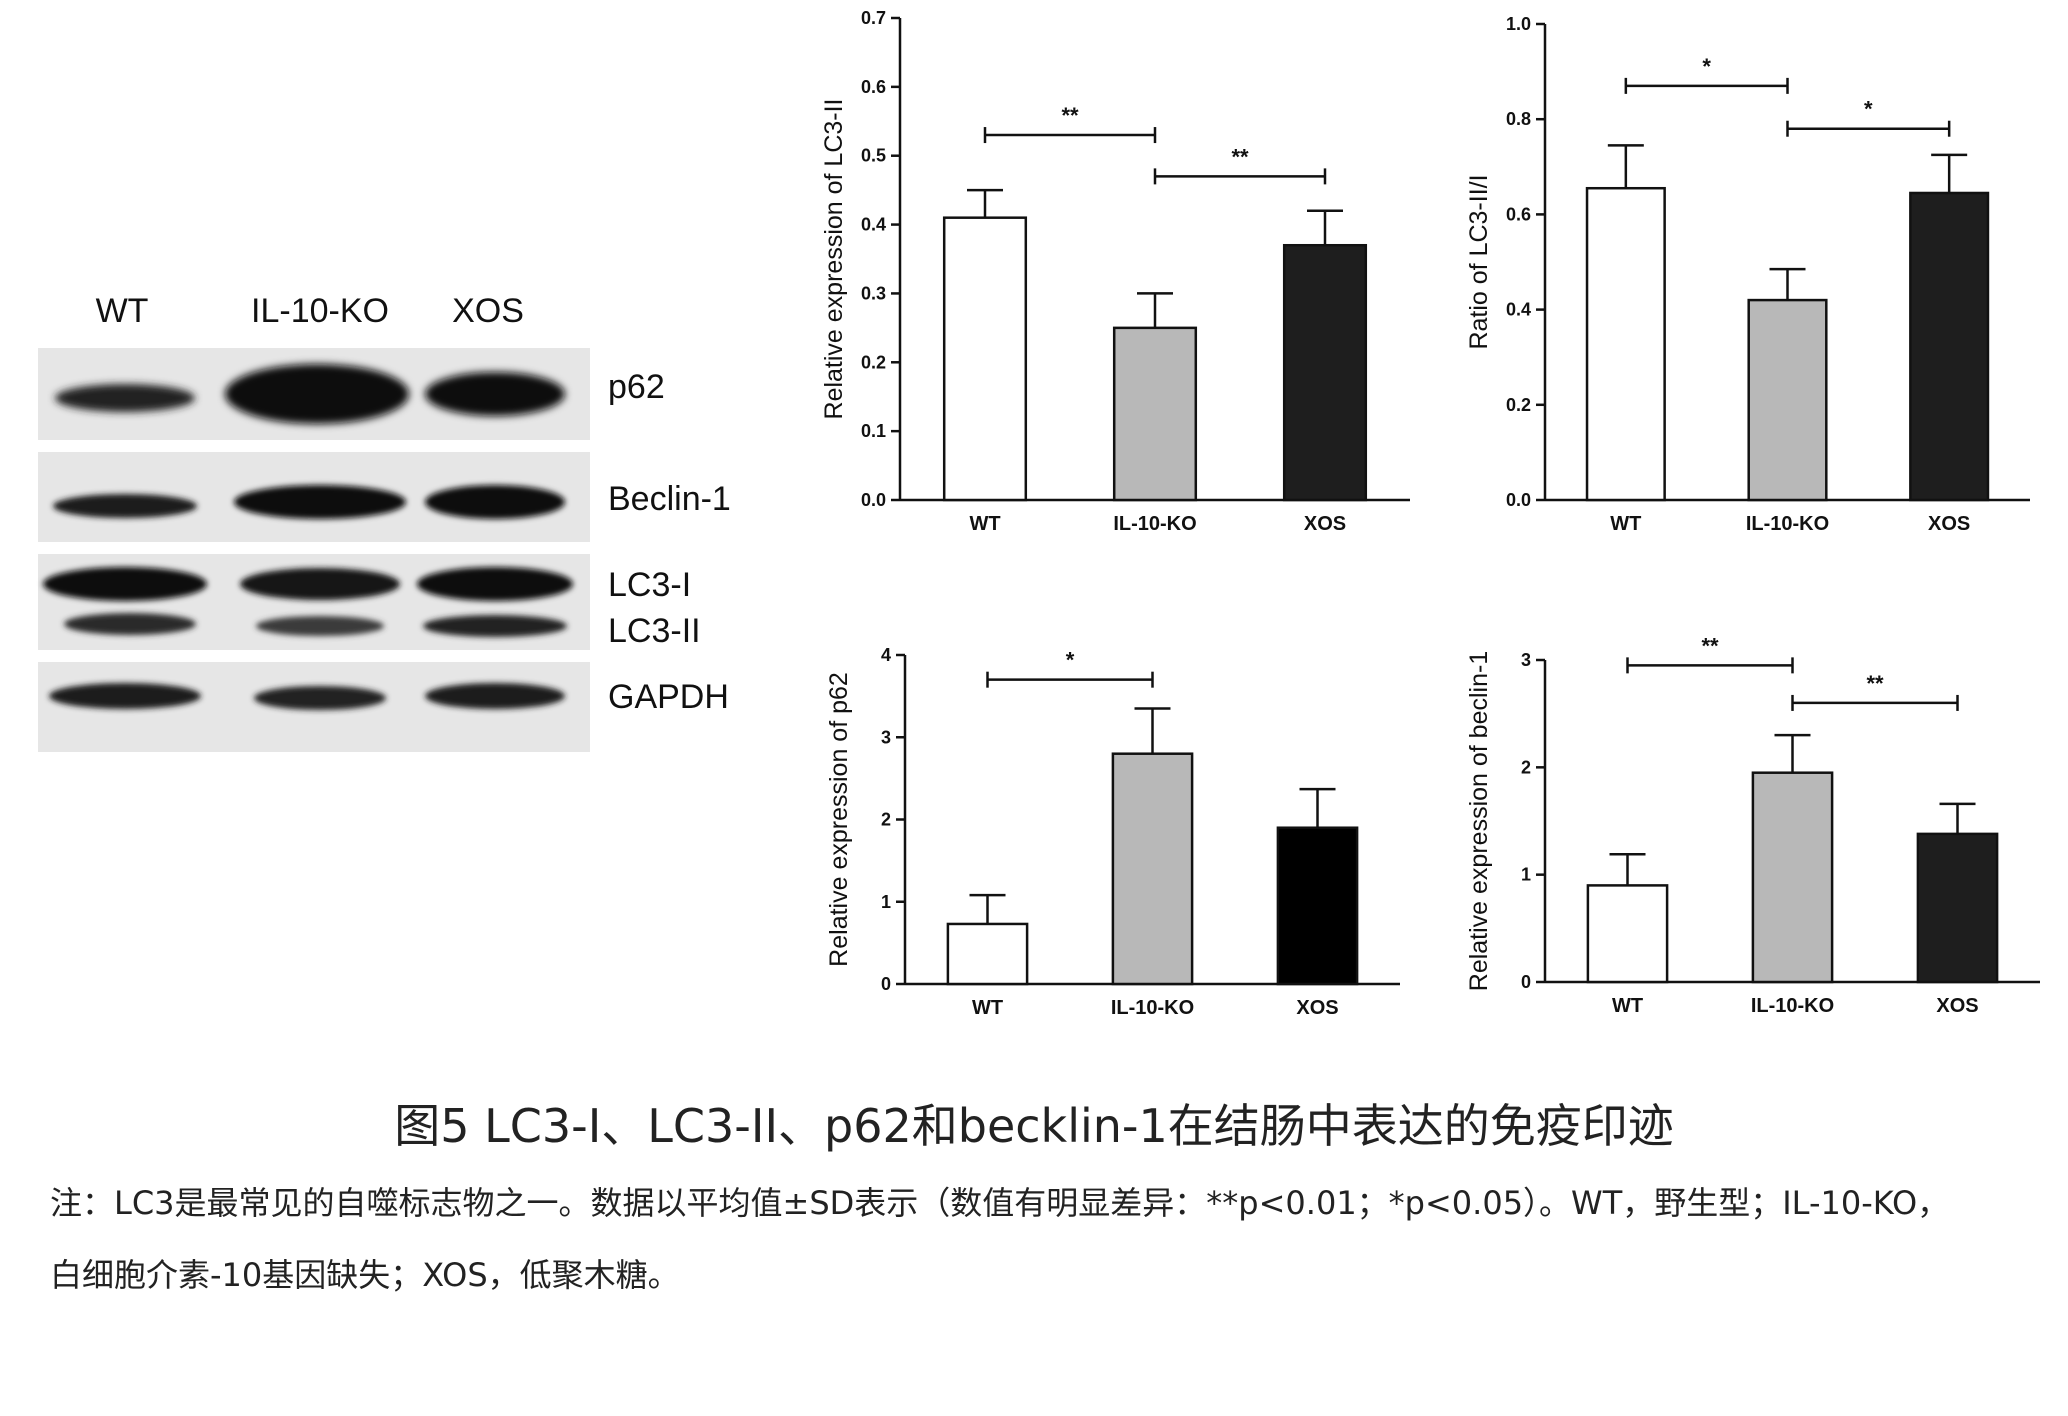 This screenshot has width=2068, height=1416. I want to click on band-p62-wt, so click(125, 398).